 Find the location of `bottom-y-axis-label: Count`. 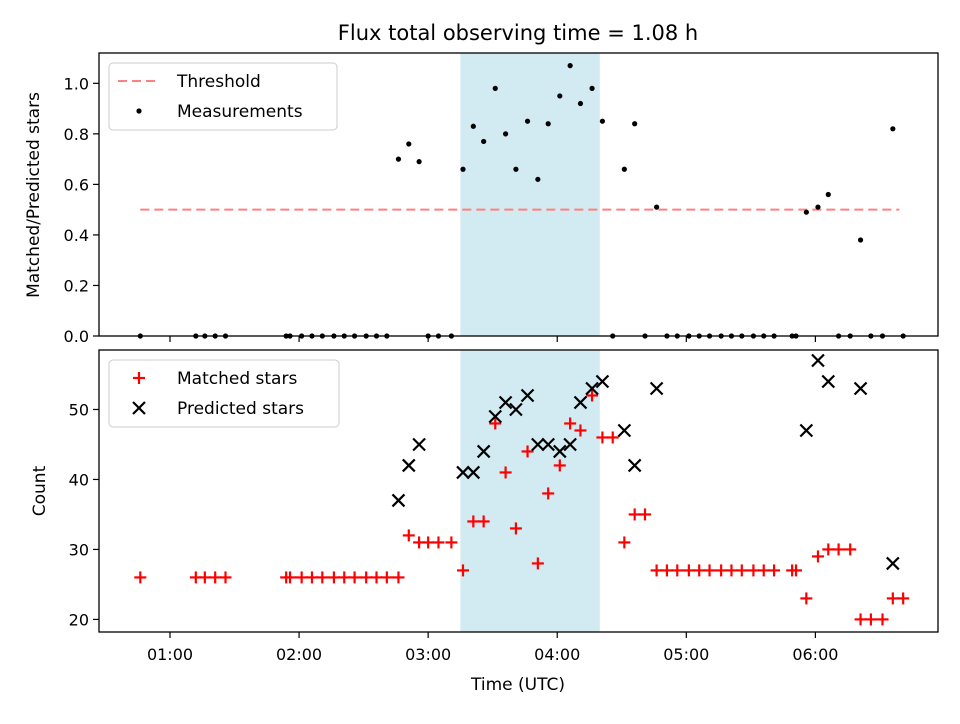

bottom-y-axis-label: Count is located at coordinates (40, 490).